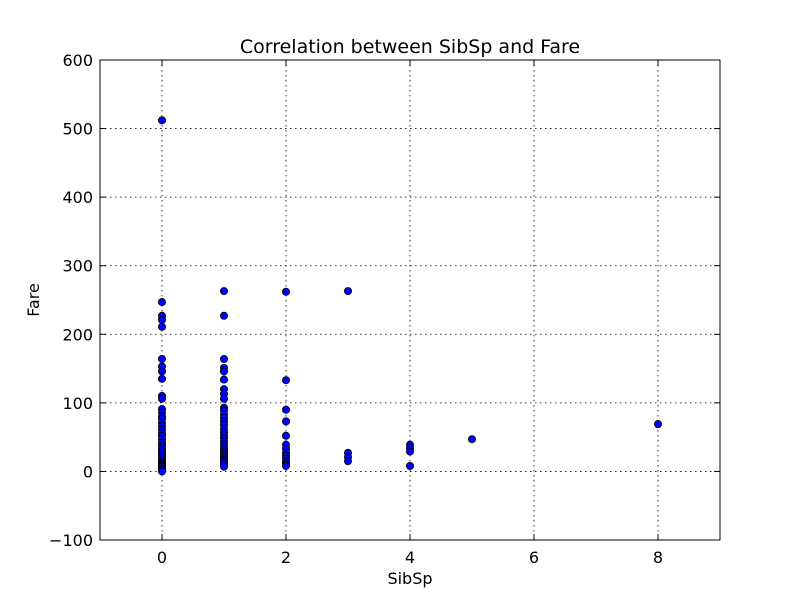  What do you see at coordinates (409, 578) in the screenshot?
I see `x-axis-label: SibSp` at bounding box center [409, 578].